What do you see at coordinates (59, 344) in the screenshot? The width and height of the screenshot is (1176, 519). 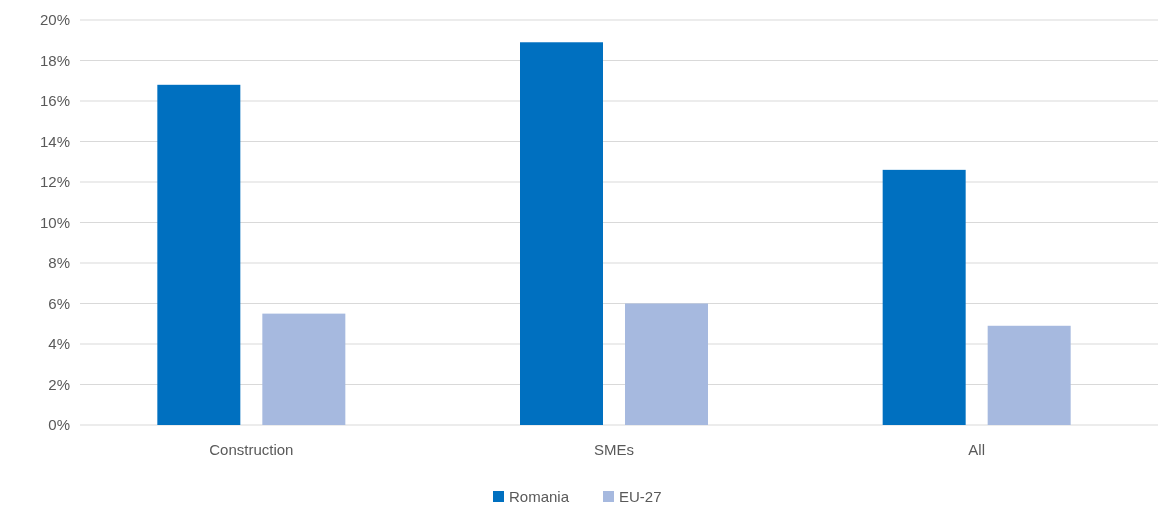 I see `y-tick-label: 4%` at bounding box center [59, 344].